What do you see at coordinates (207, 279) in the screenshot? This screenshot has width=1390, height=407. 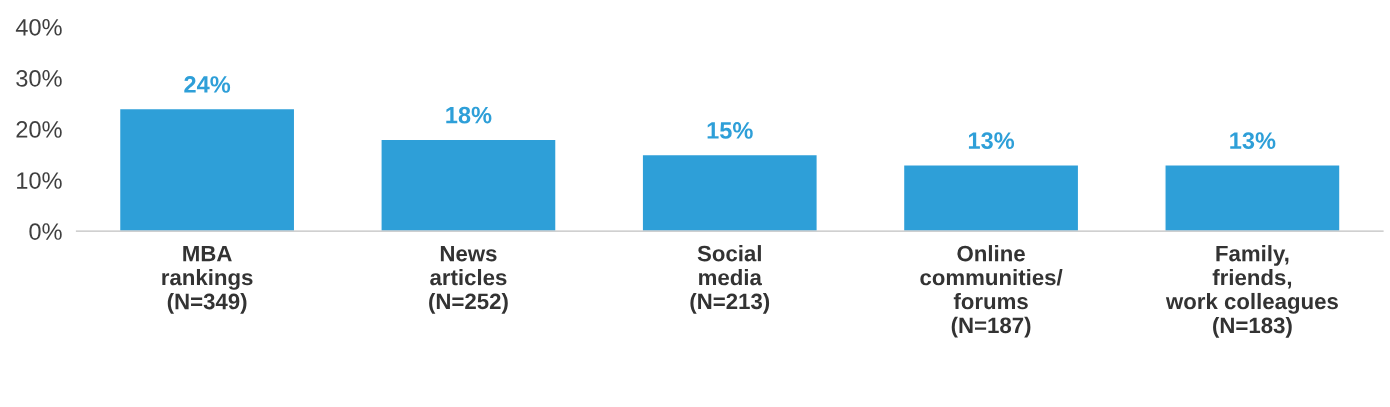 I see `x-tick-label: MBA rankings (N=349)` at bounding box center [207, 279].